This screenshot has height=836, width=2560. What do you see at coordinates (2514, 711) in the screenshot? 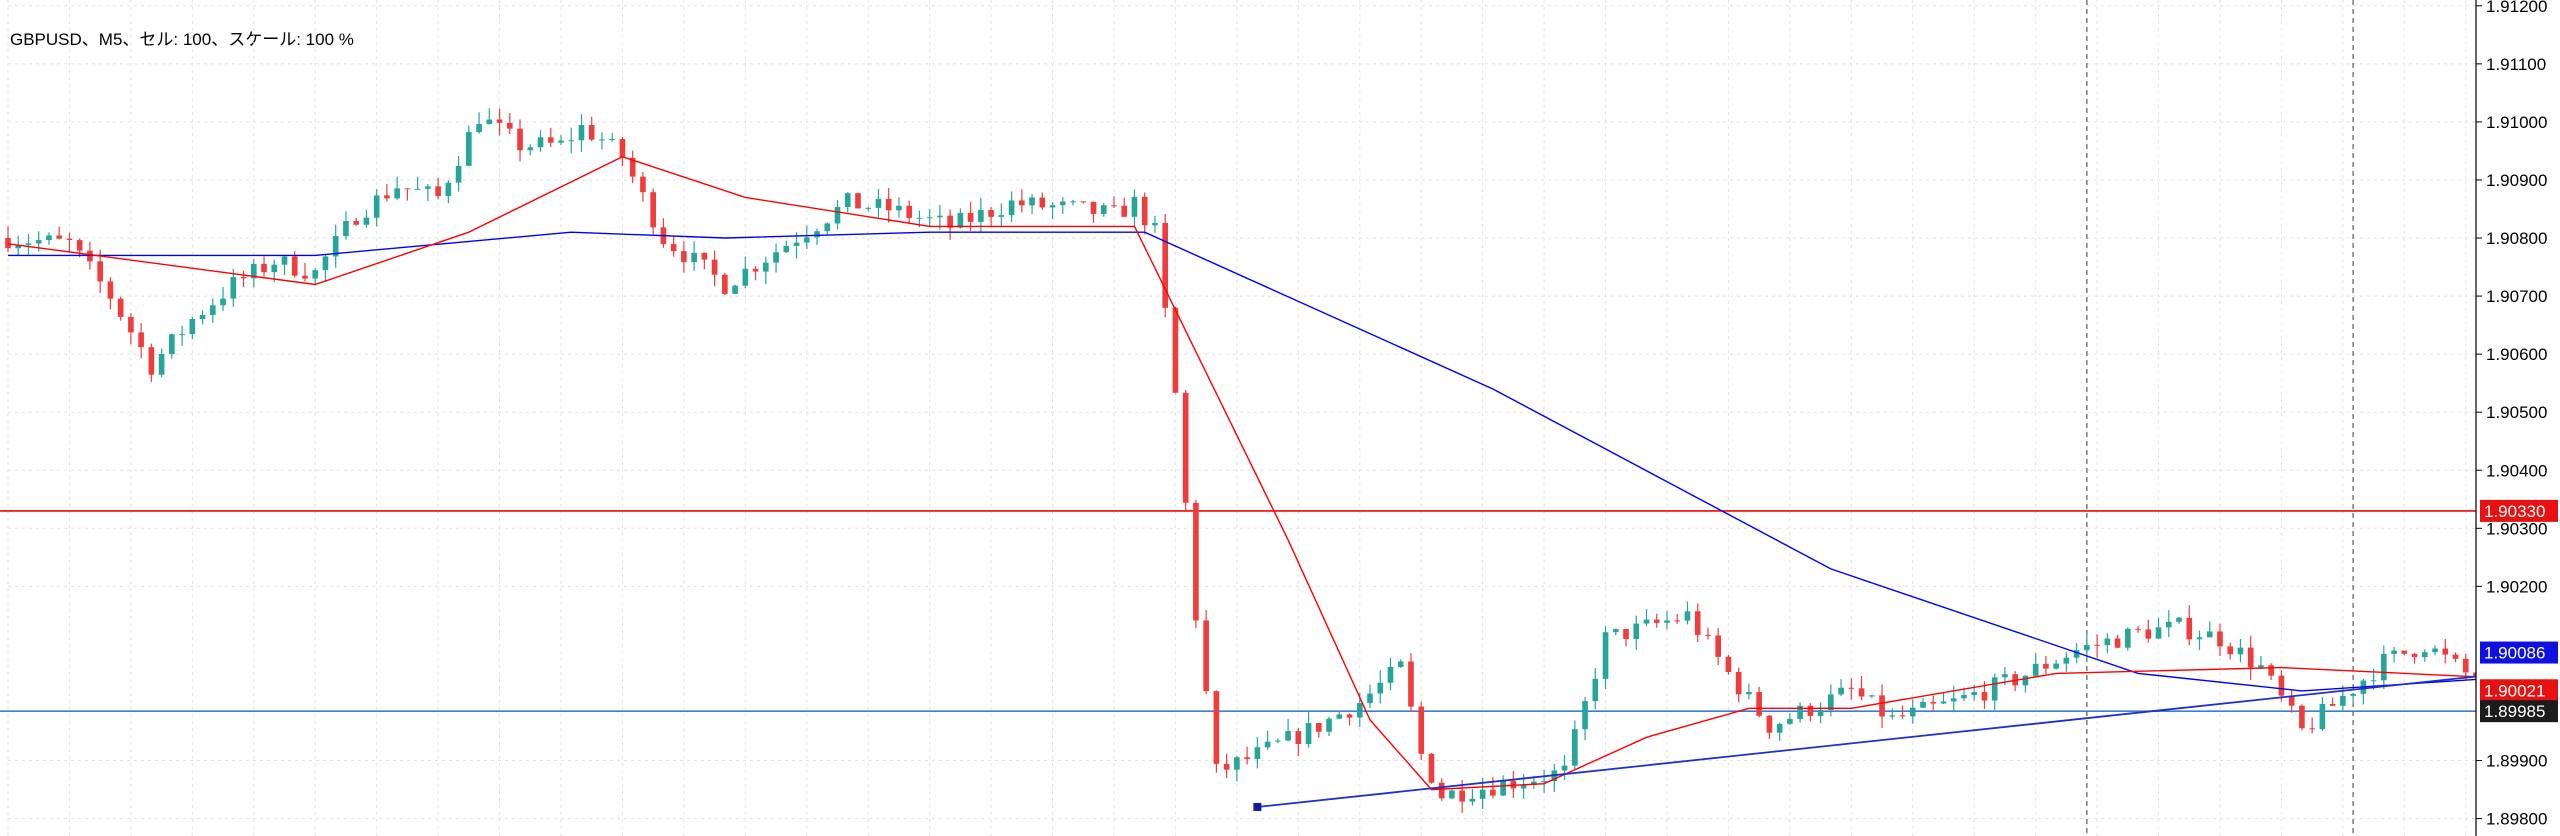
I see `price-tag-label: 1.89985` at bounding box center [2514, 711].